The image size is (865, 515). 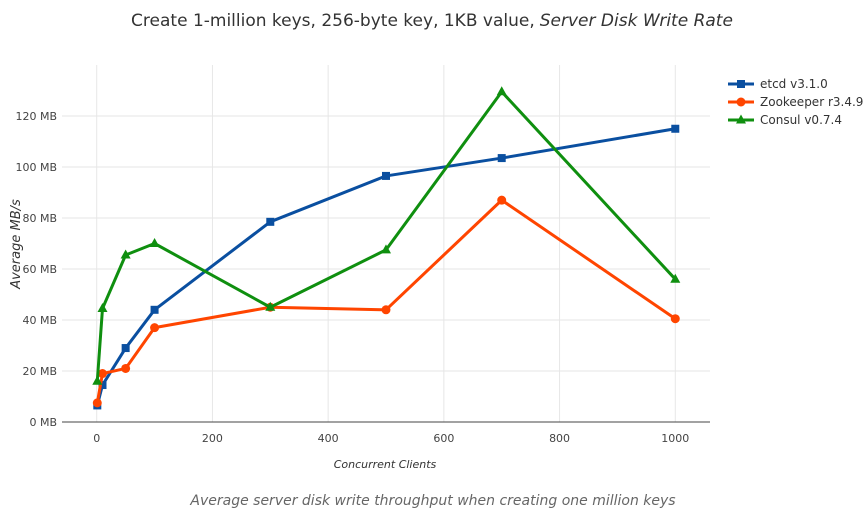 I want to click on y-tick-label: 120 MB, so click(x=36, y=116).